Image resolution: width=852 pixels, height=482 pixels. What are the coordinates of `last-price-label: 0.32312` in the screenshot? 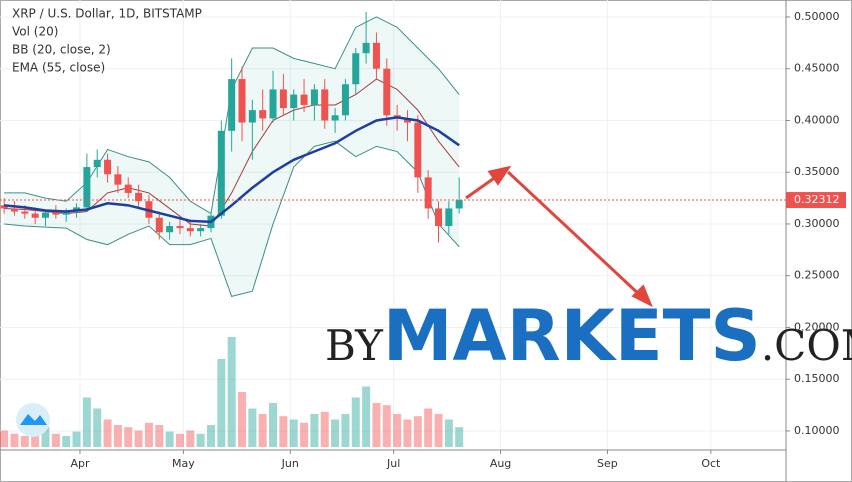 It's located at (817, 199).